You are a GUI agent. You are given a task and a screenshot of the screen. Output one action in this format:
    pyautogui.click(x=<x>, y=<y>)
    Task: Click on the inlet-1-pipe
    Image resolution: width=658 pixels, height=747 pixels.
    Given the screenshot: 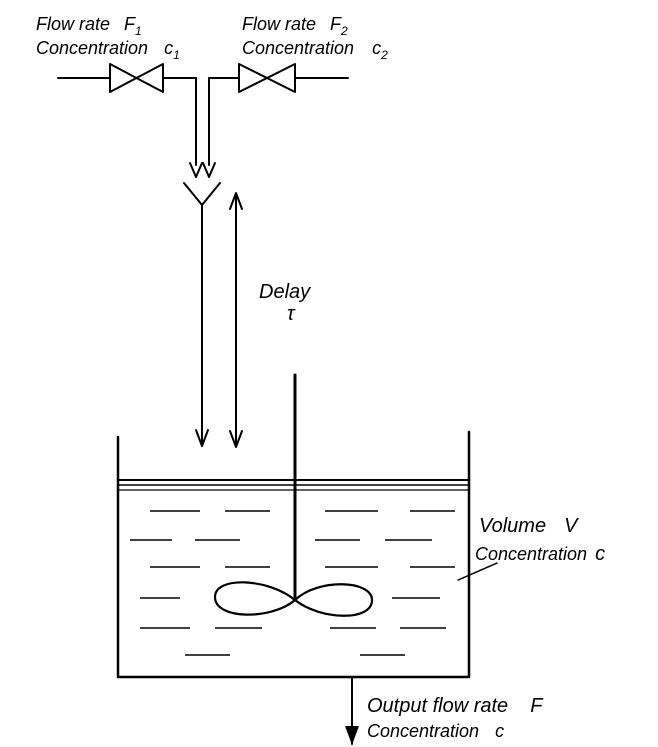 What is the action you would take?
    pyautogui.click(x=130, y=127)
    